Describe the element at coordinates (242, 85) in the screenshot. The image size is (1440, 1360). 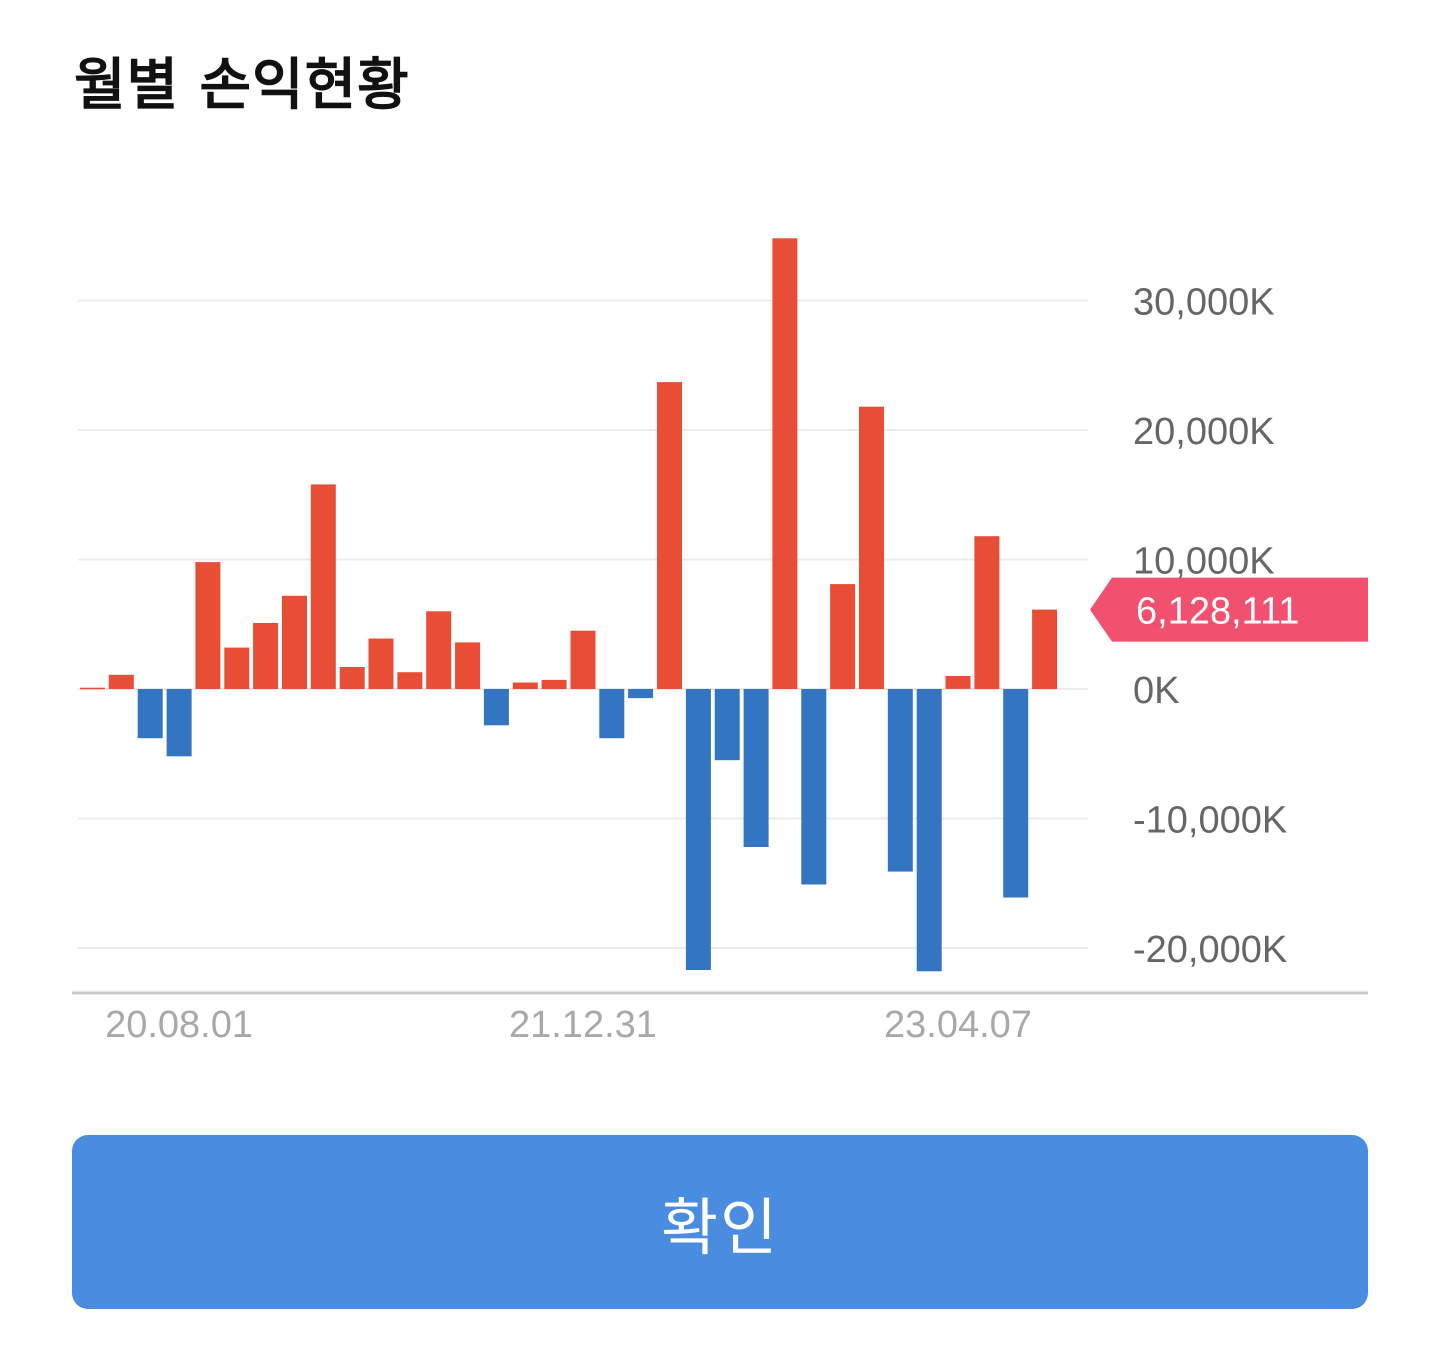
I see `page-title: 월별 손익현황` at that location.